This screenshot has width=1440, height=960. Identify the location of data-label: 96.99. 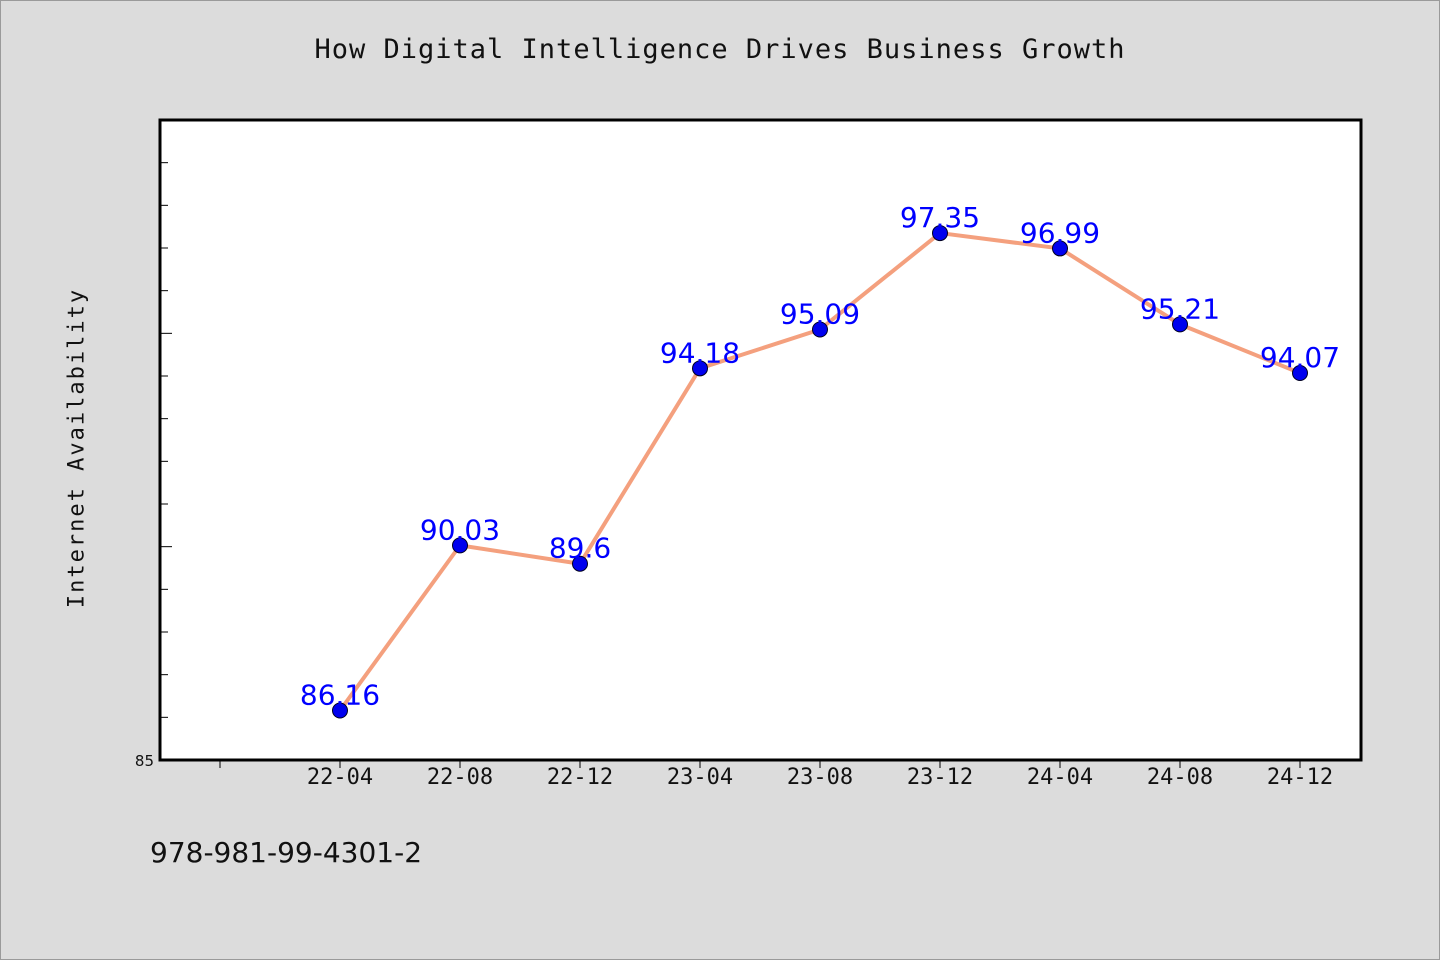
(1060, 232).